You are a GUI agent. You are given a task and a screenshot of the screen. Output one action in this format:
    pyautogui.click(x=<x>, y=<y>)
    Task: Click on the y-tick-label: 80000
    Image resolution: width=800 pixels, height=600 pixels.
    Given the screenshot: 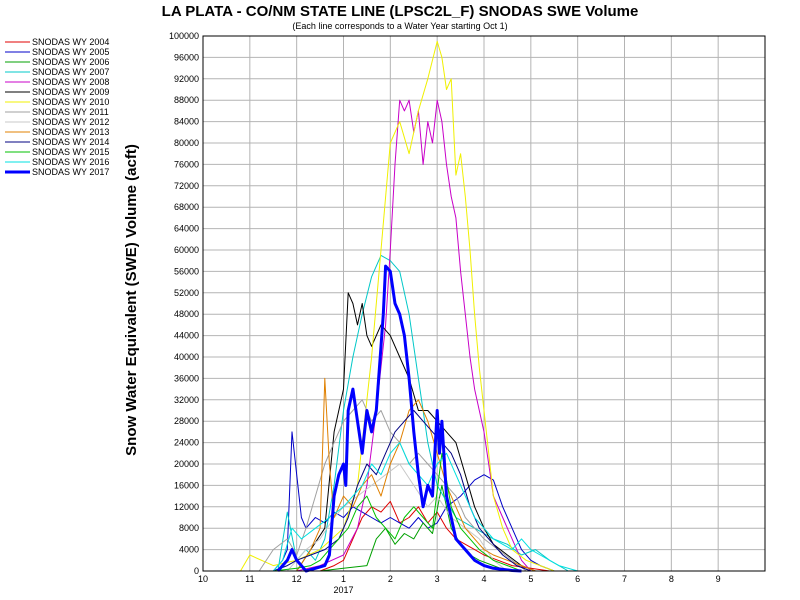 What is the action you would take?
    pyautogui.click(x=186, y=143)
    